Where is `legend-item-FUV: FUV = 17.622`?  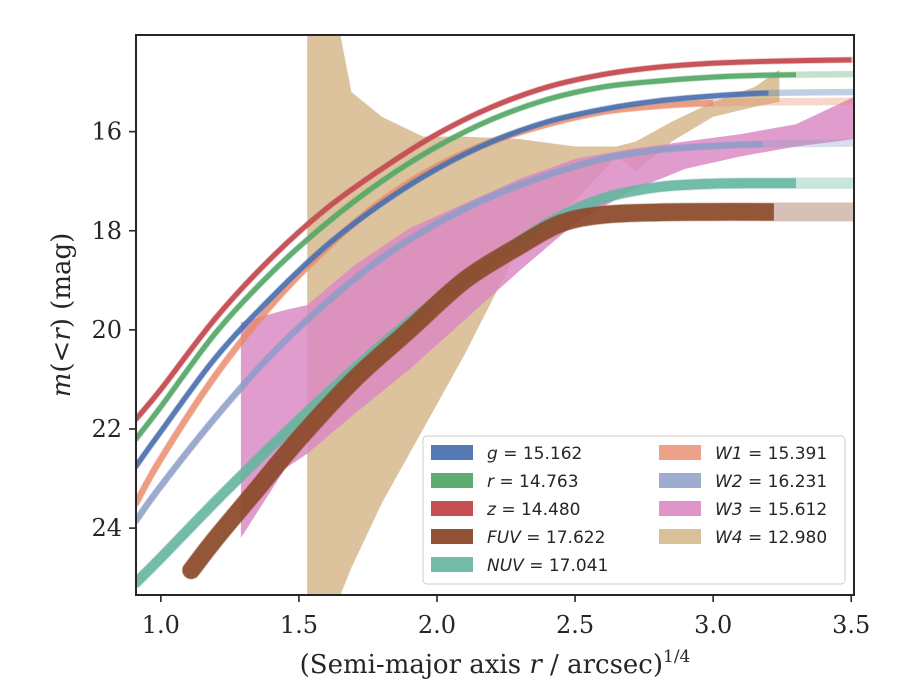
legend-item-FUV: FUV = 17.622 is located at coordinates (518, 538).